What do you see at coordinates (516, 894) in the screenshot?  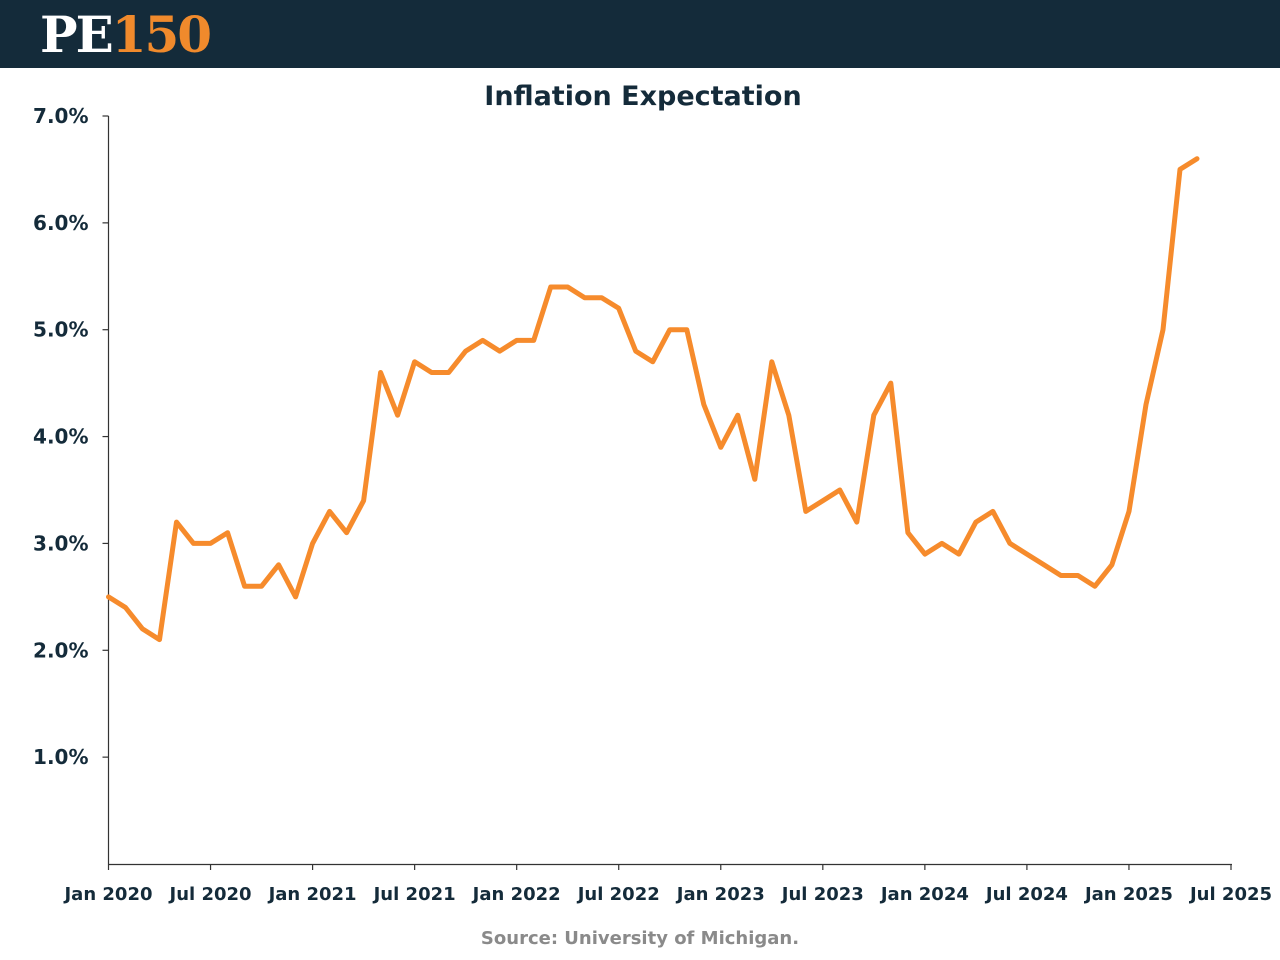 I see `x-tick-label: Jan 2022` at bounding box center [516, 894].